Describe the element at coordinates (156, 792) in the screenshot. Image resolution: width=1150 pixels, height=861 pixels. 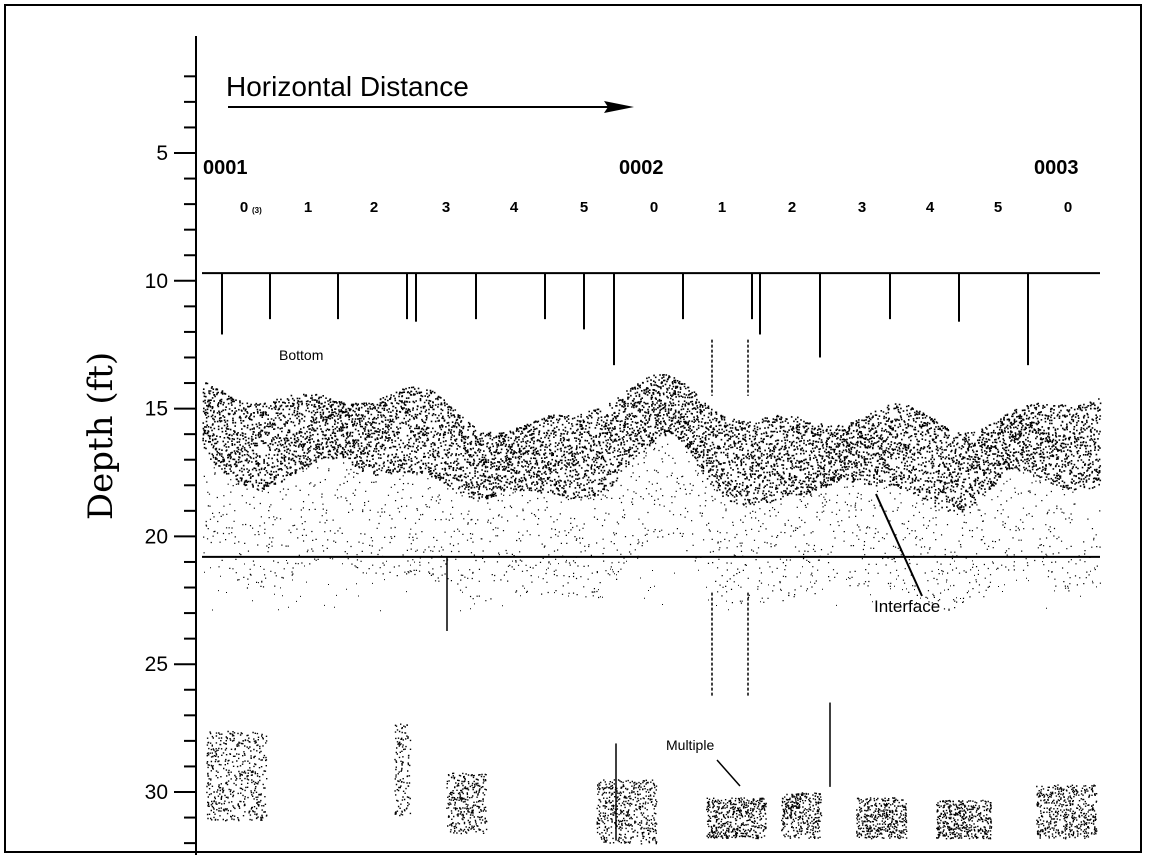
I see `y-tick-label: 30` at that location.